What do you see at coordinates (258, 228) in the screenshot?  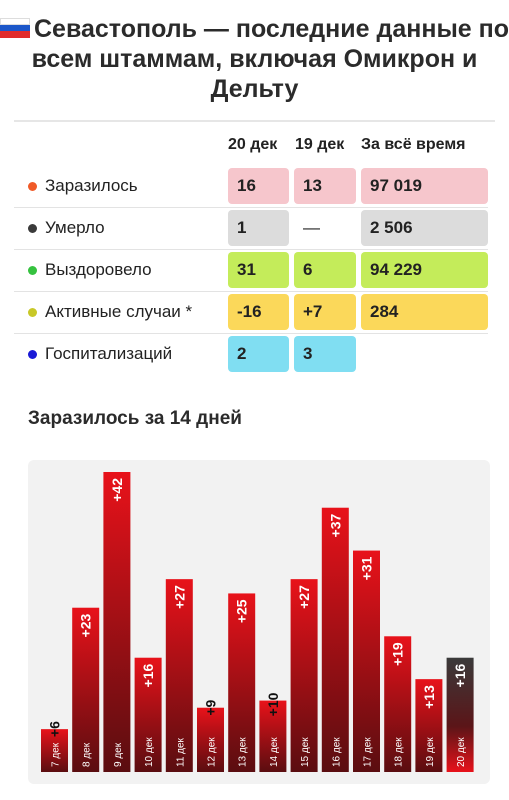 I see `value-cell: 1` at bounding box center [258, 228].